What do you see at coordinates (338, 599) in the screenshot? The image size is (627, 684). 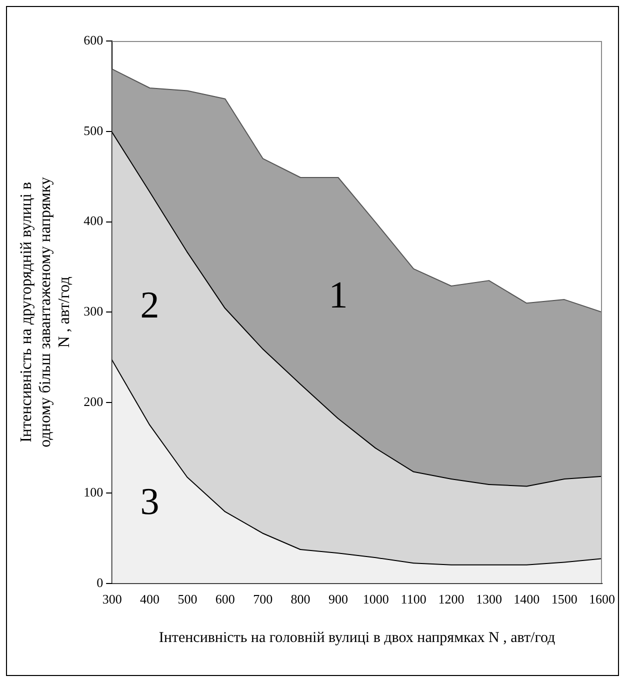 I see `x-tick-label: 900` at bounding box center [338, 599].